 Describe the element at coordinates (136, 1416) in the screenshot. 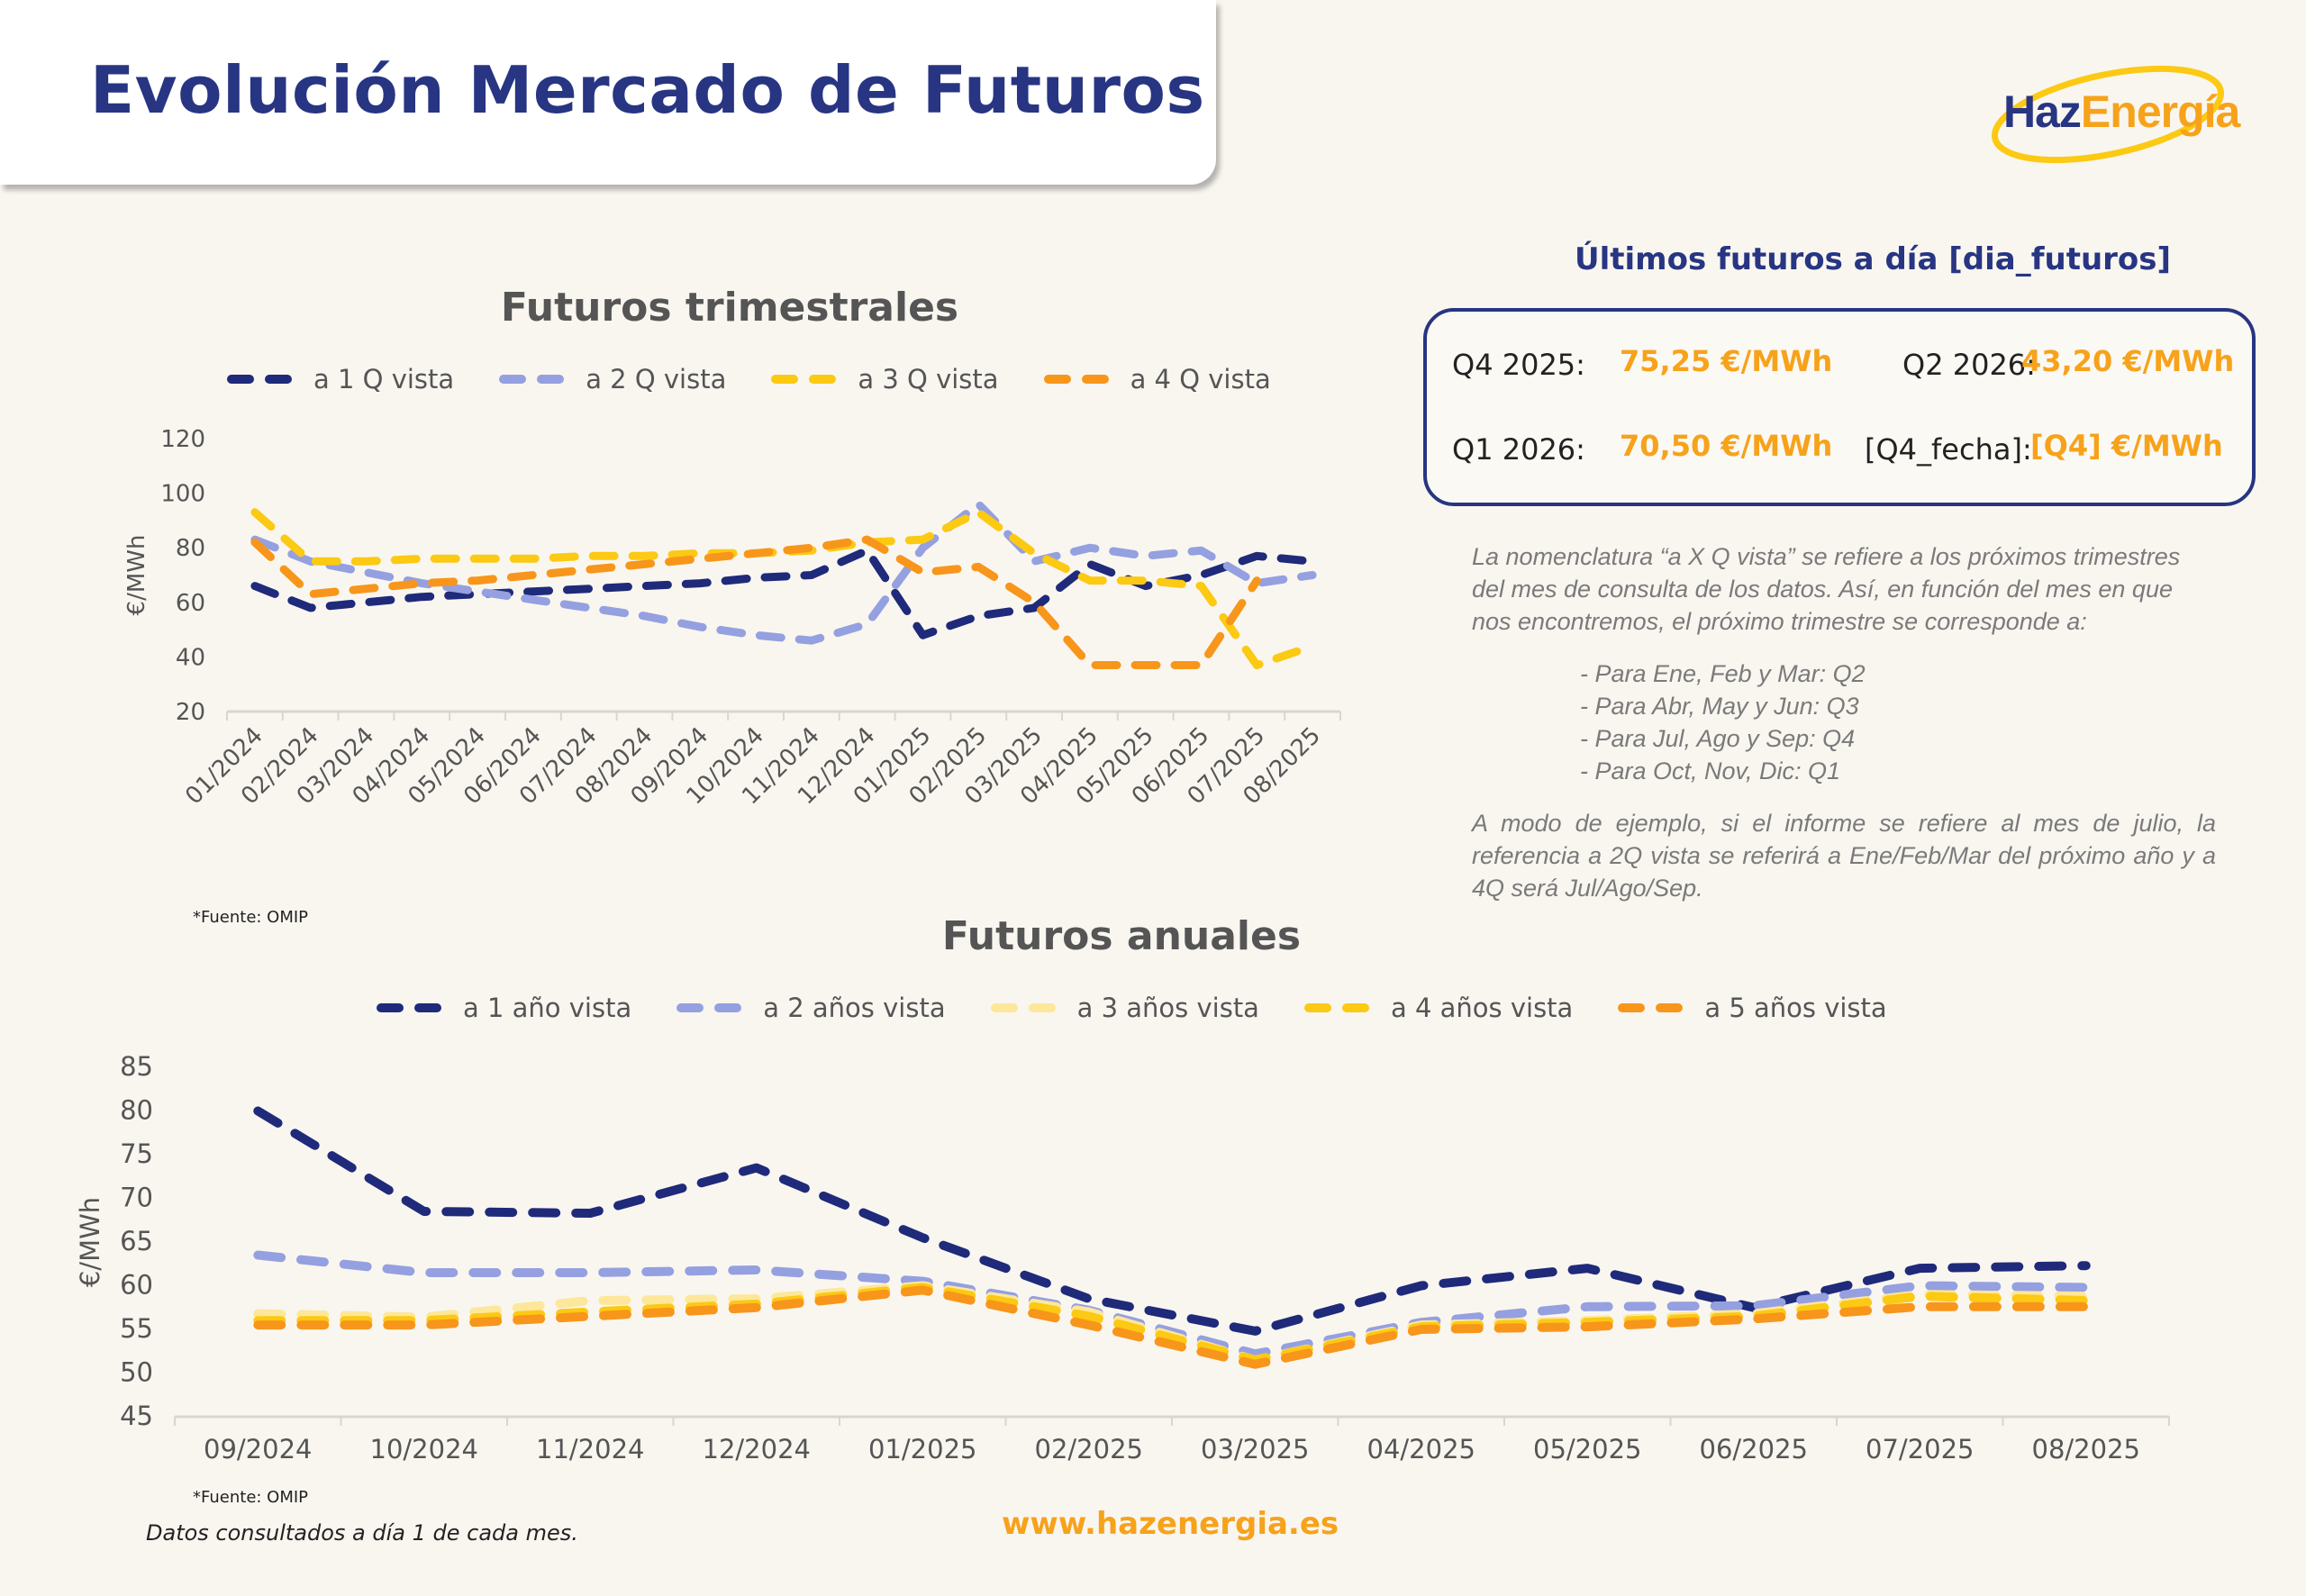

I see `y-tick-label: 45` at that location.